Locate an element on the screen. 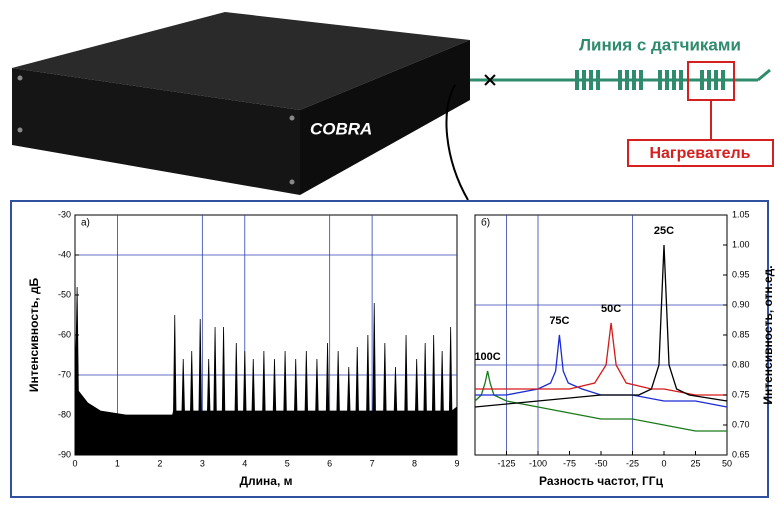 This screenshot has height=506, width=779. x-tick-label: -50 is located at coordinates (600, 463).